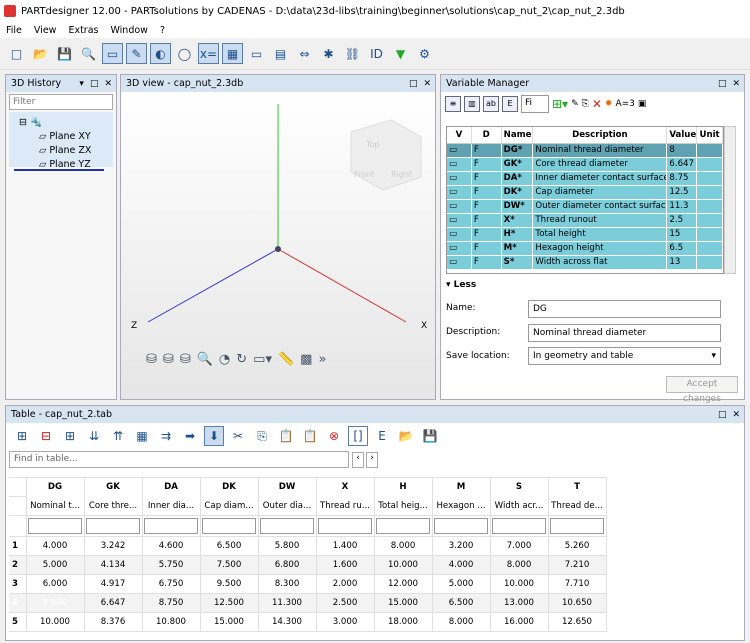 Image resolution: width=750 pixels, height=643 pixels. What do you see at coordinates (18, 622) in the screenshot?
I see `row-number: 5` at bounding box center [18, 622].